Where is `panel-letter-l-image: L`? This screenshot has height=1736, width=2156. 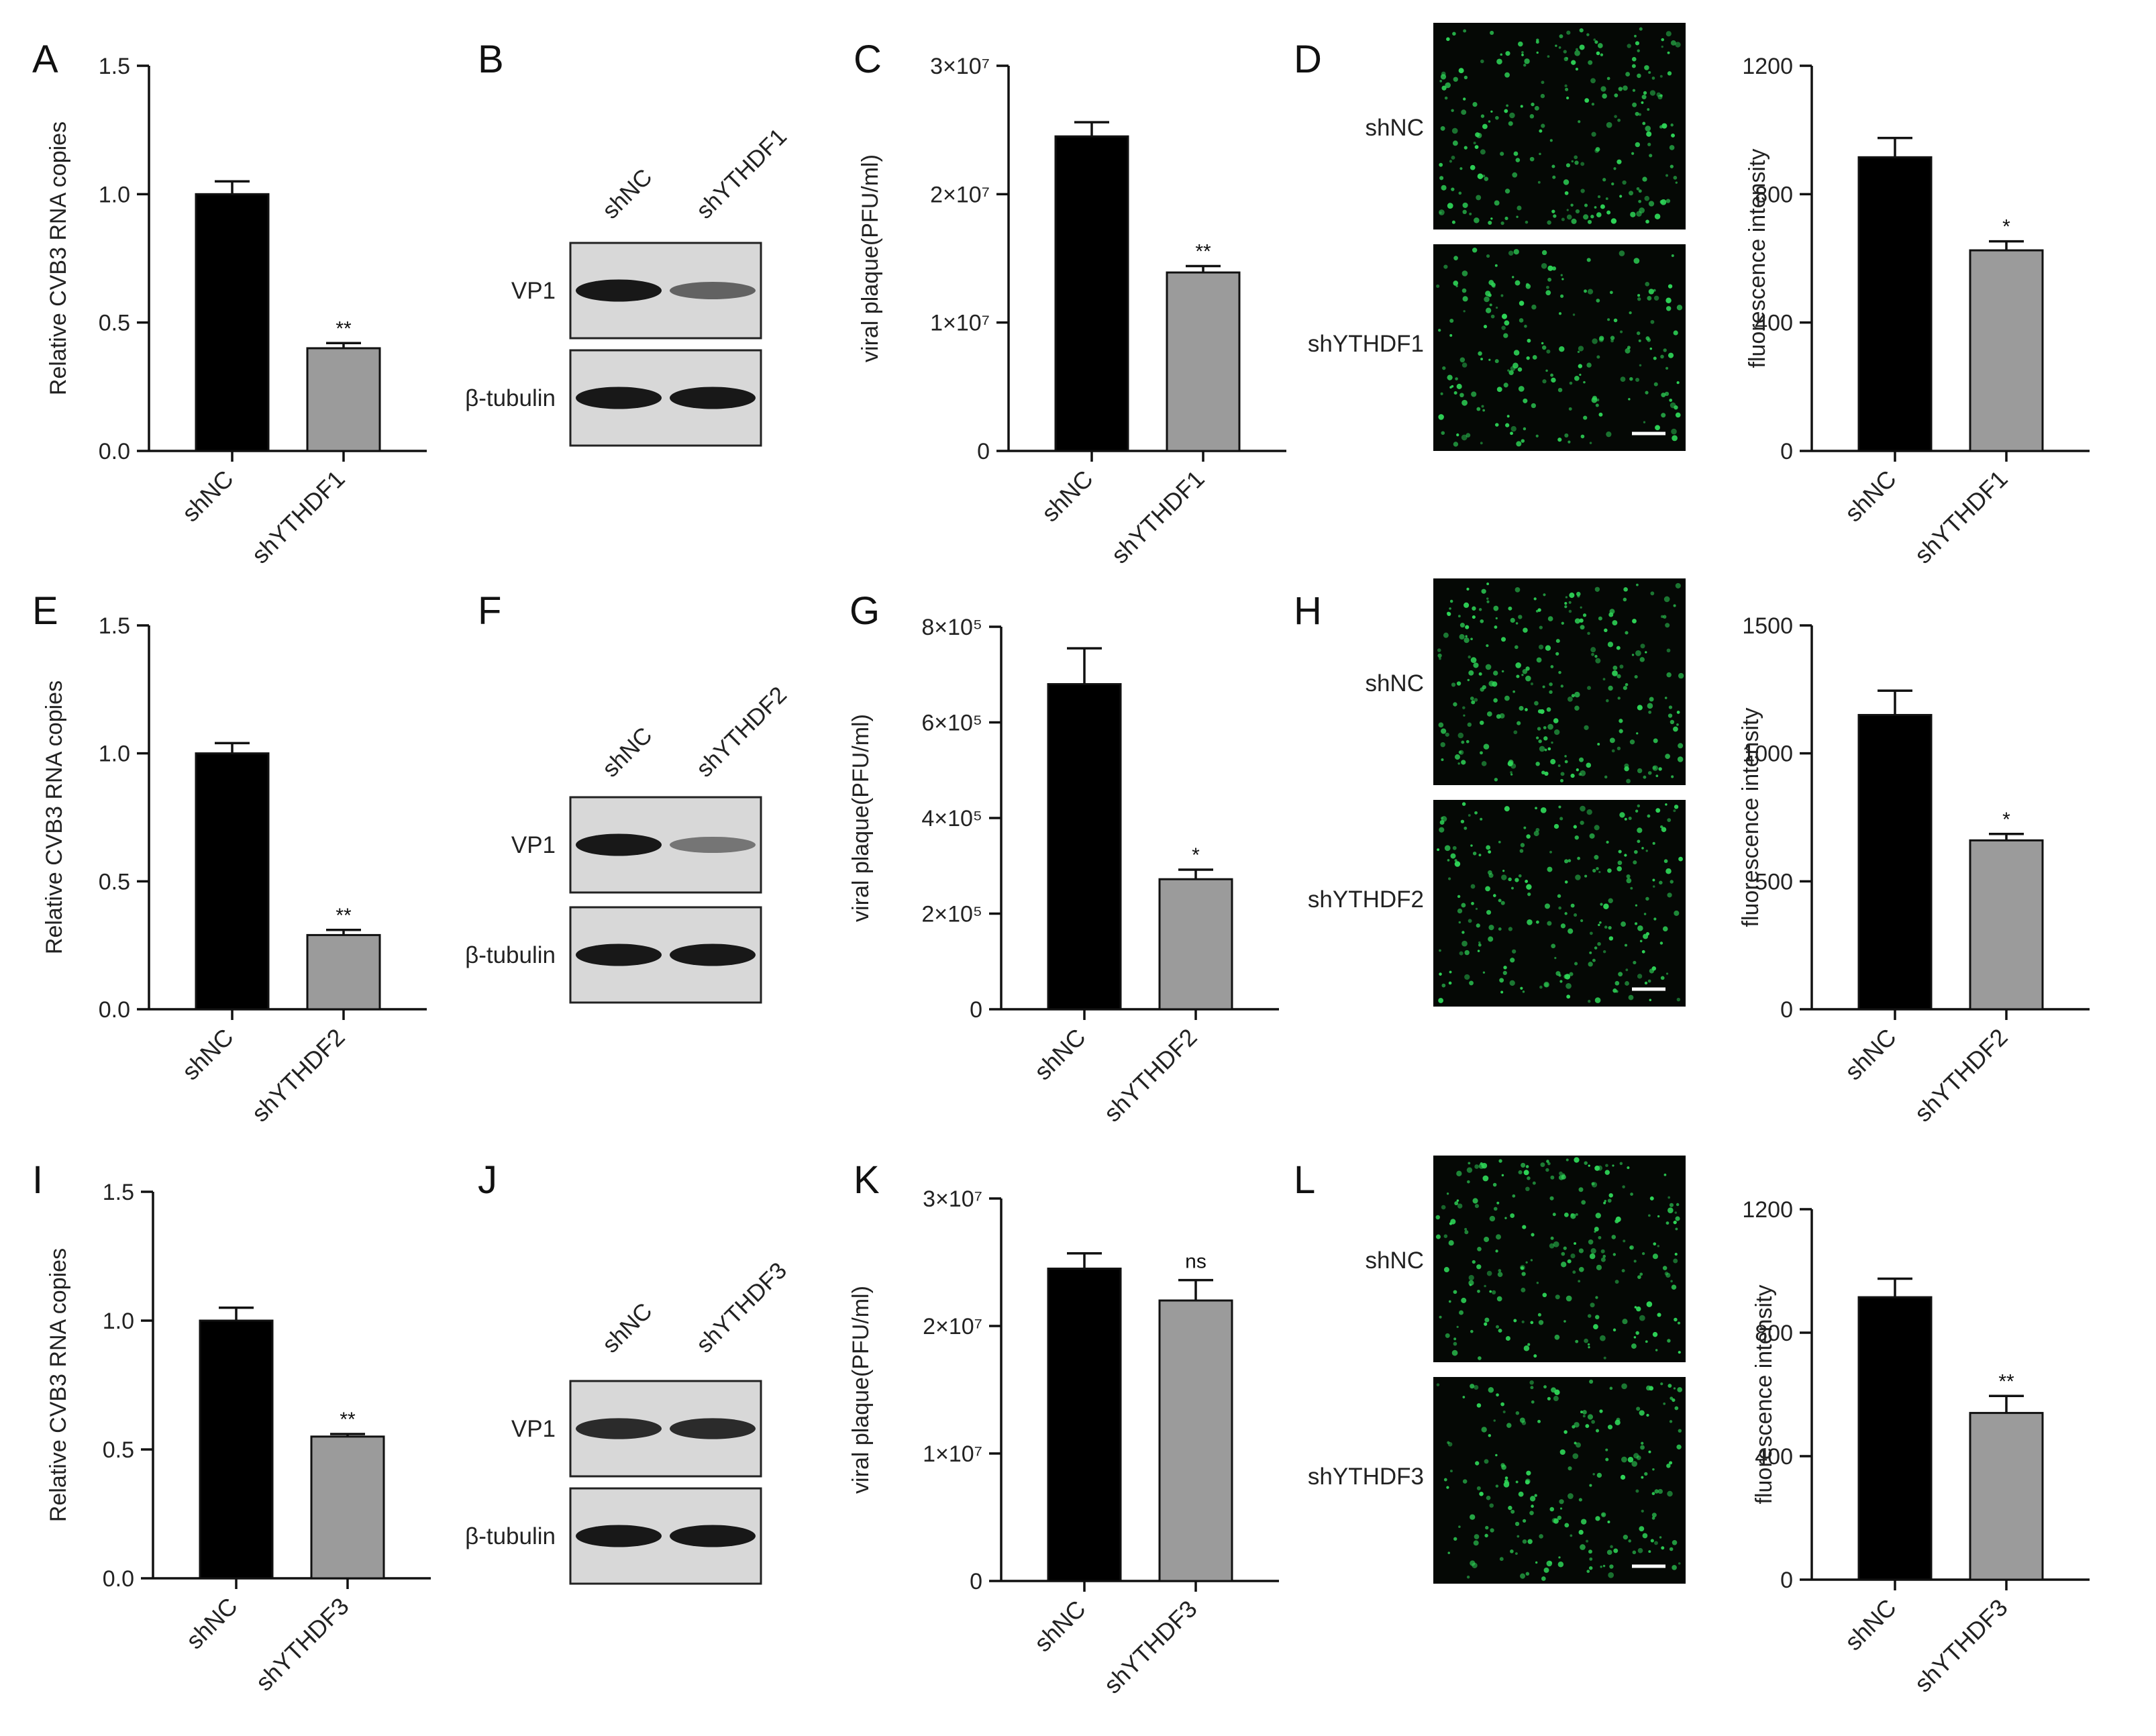 panel-letter-l-image: L is located at coordinates (1304, 1180).